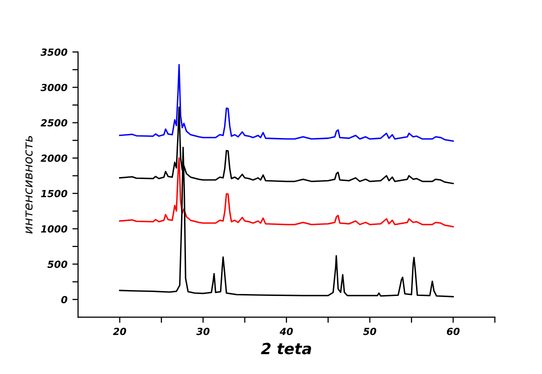  What do you see at coordinates (54, 88) in the screenshot?
I see `y-tick-label: 3000` at bounding box center [54, 88].